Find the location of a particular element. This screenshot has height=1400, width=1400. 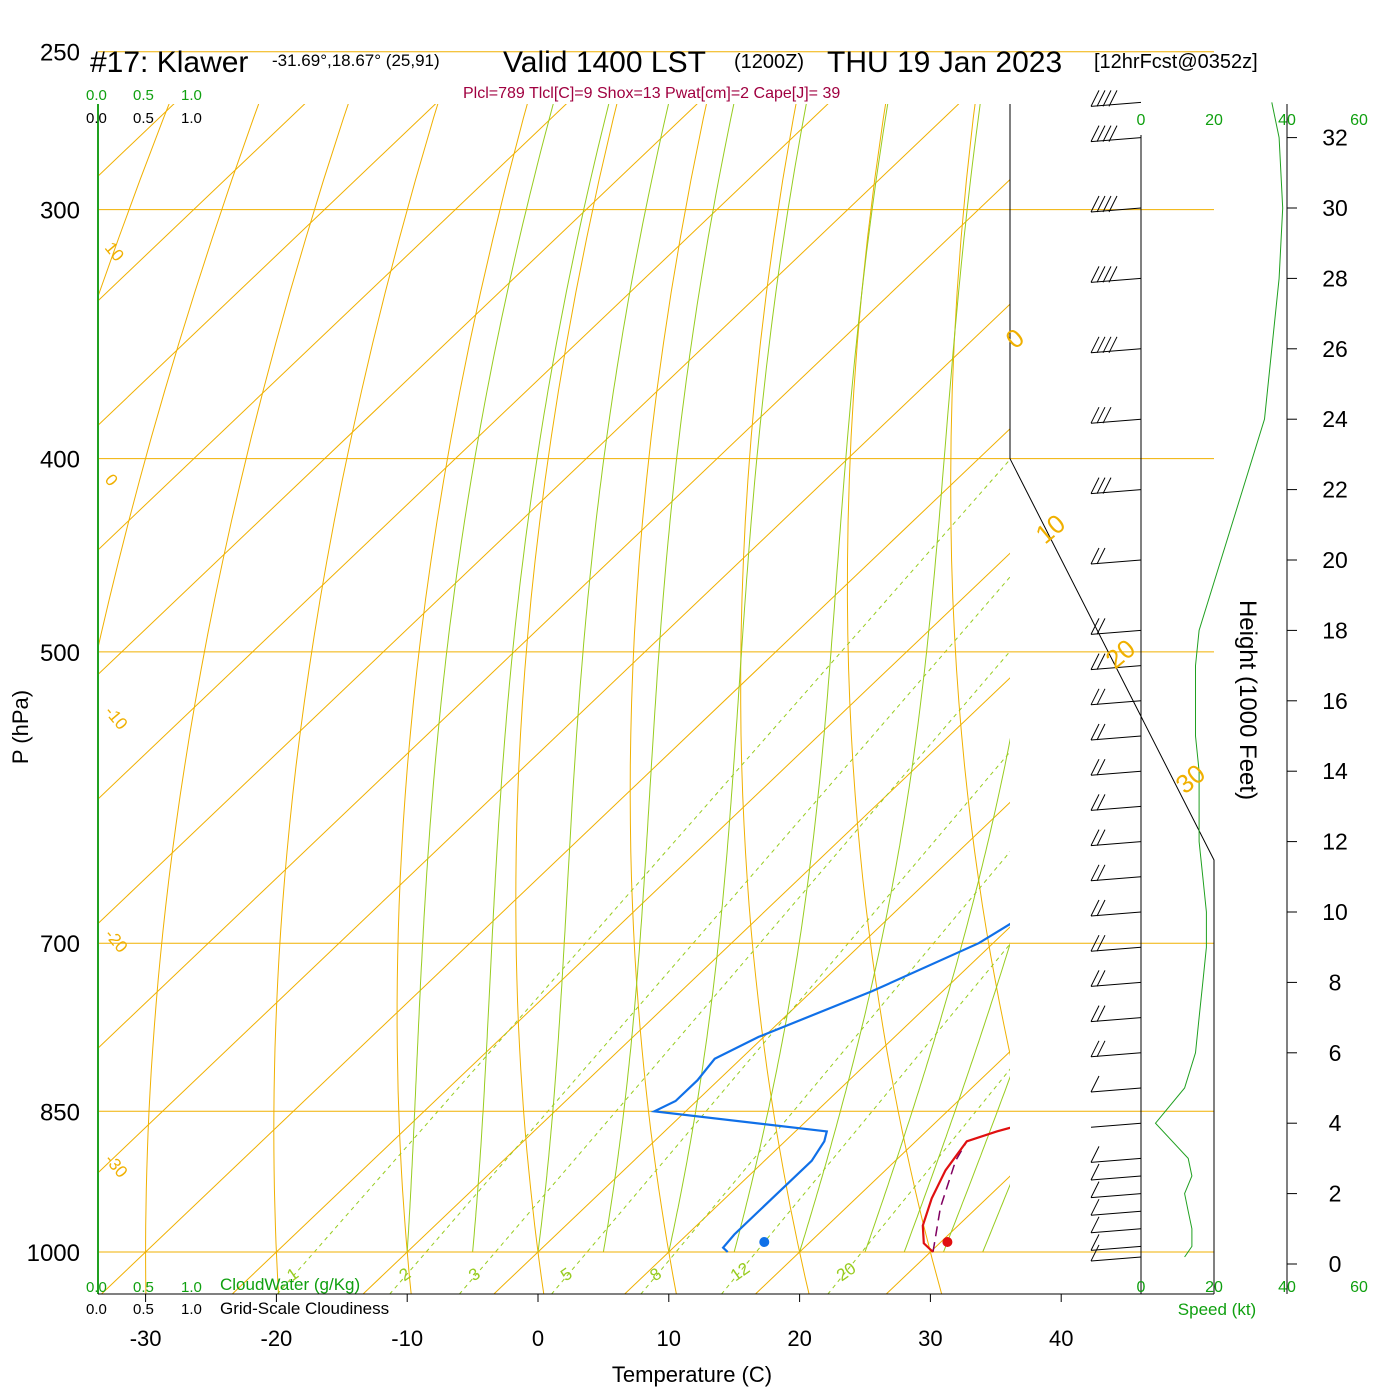

x-tick-label: 0 is located at coordinates (538, 1338).